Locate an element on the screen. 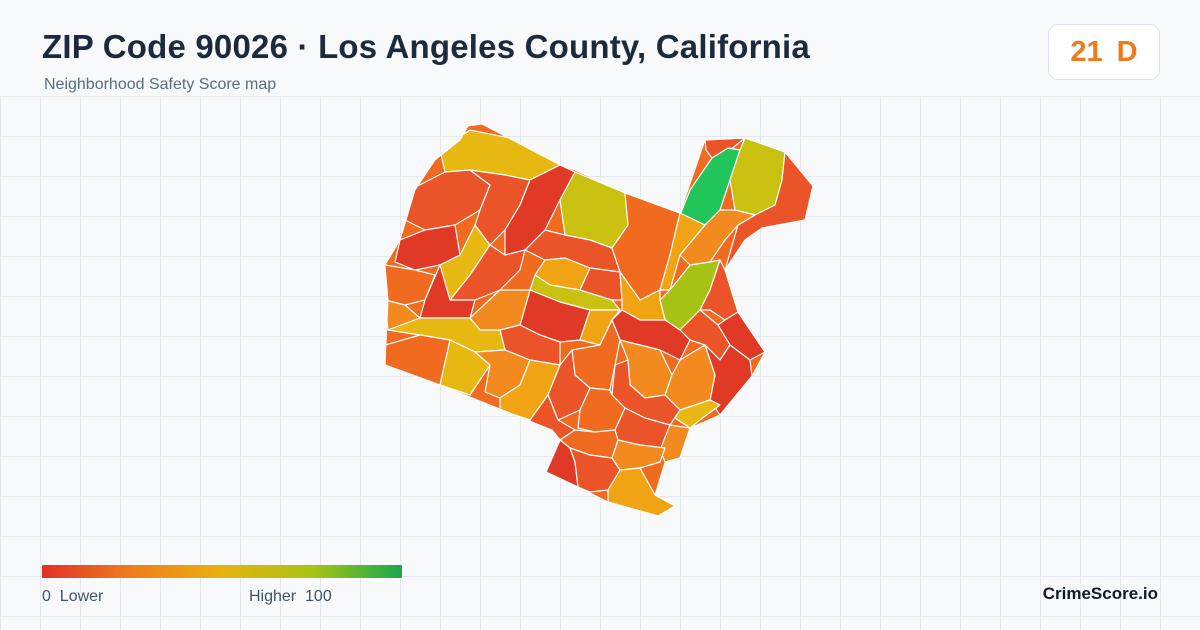  legend-min-text: Lower is located at coordinates (81, 596).